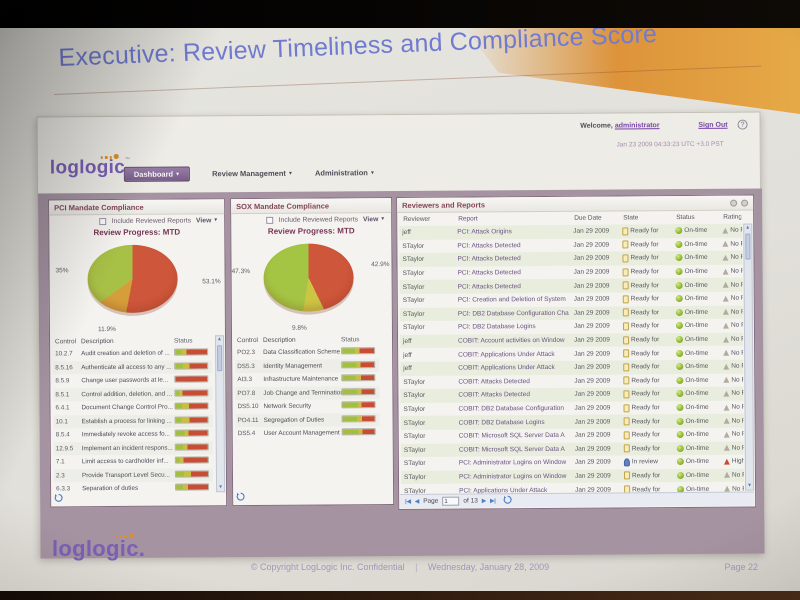 The image size is (800, 600). What do you see at coordinates (137, 207) in the screenshot?
I see `panel-header: PCI Mandate Compliance` at bounding box center [137, 207].